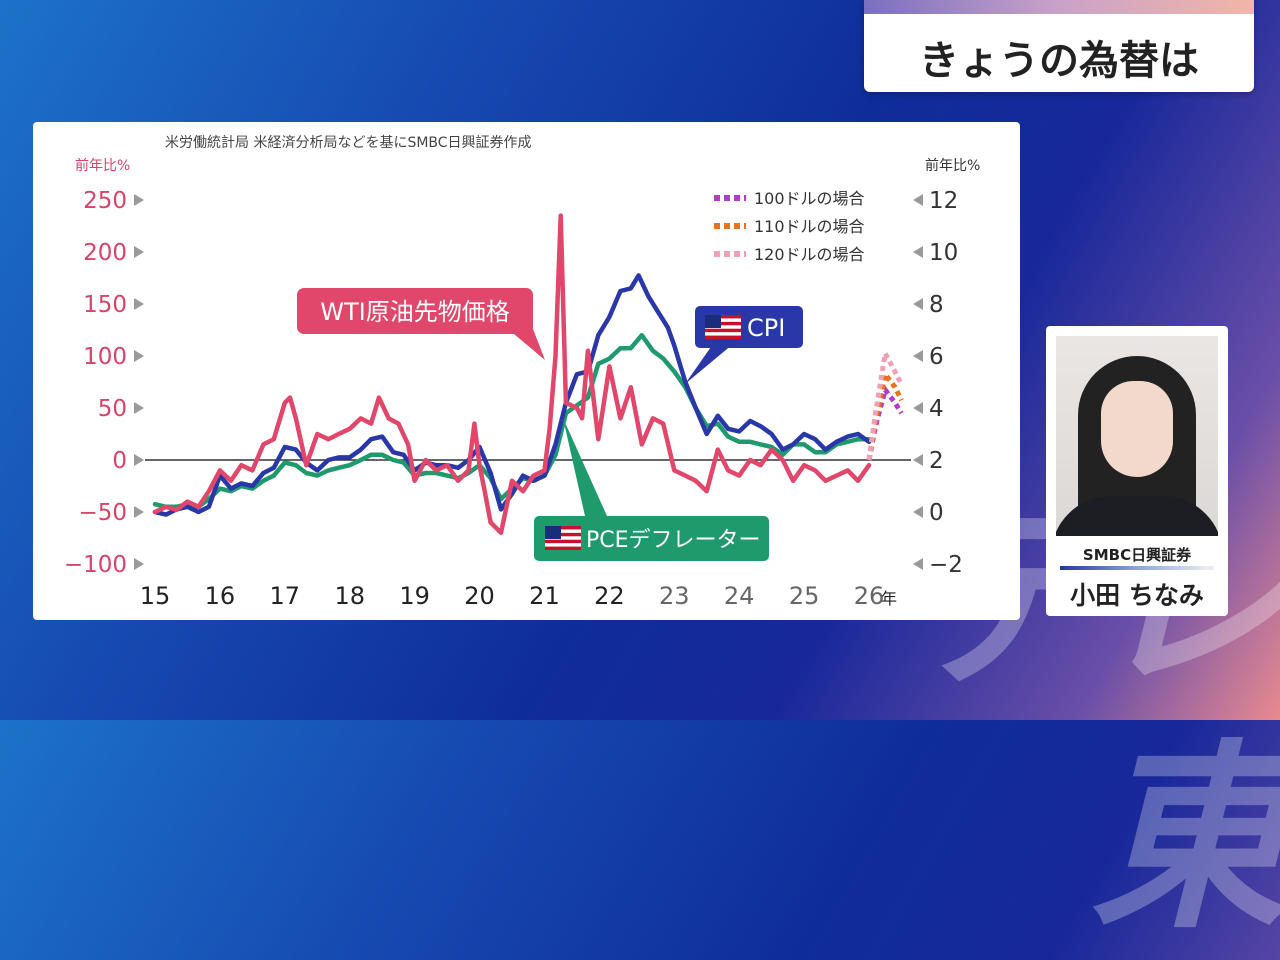 The height and width of the screenshot is (960, 1280). I want to click on legend-label: 100ドルの場合, so click(809, 198).